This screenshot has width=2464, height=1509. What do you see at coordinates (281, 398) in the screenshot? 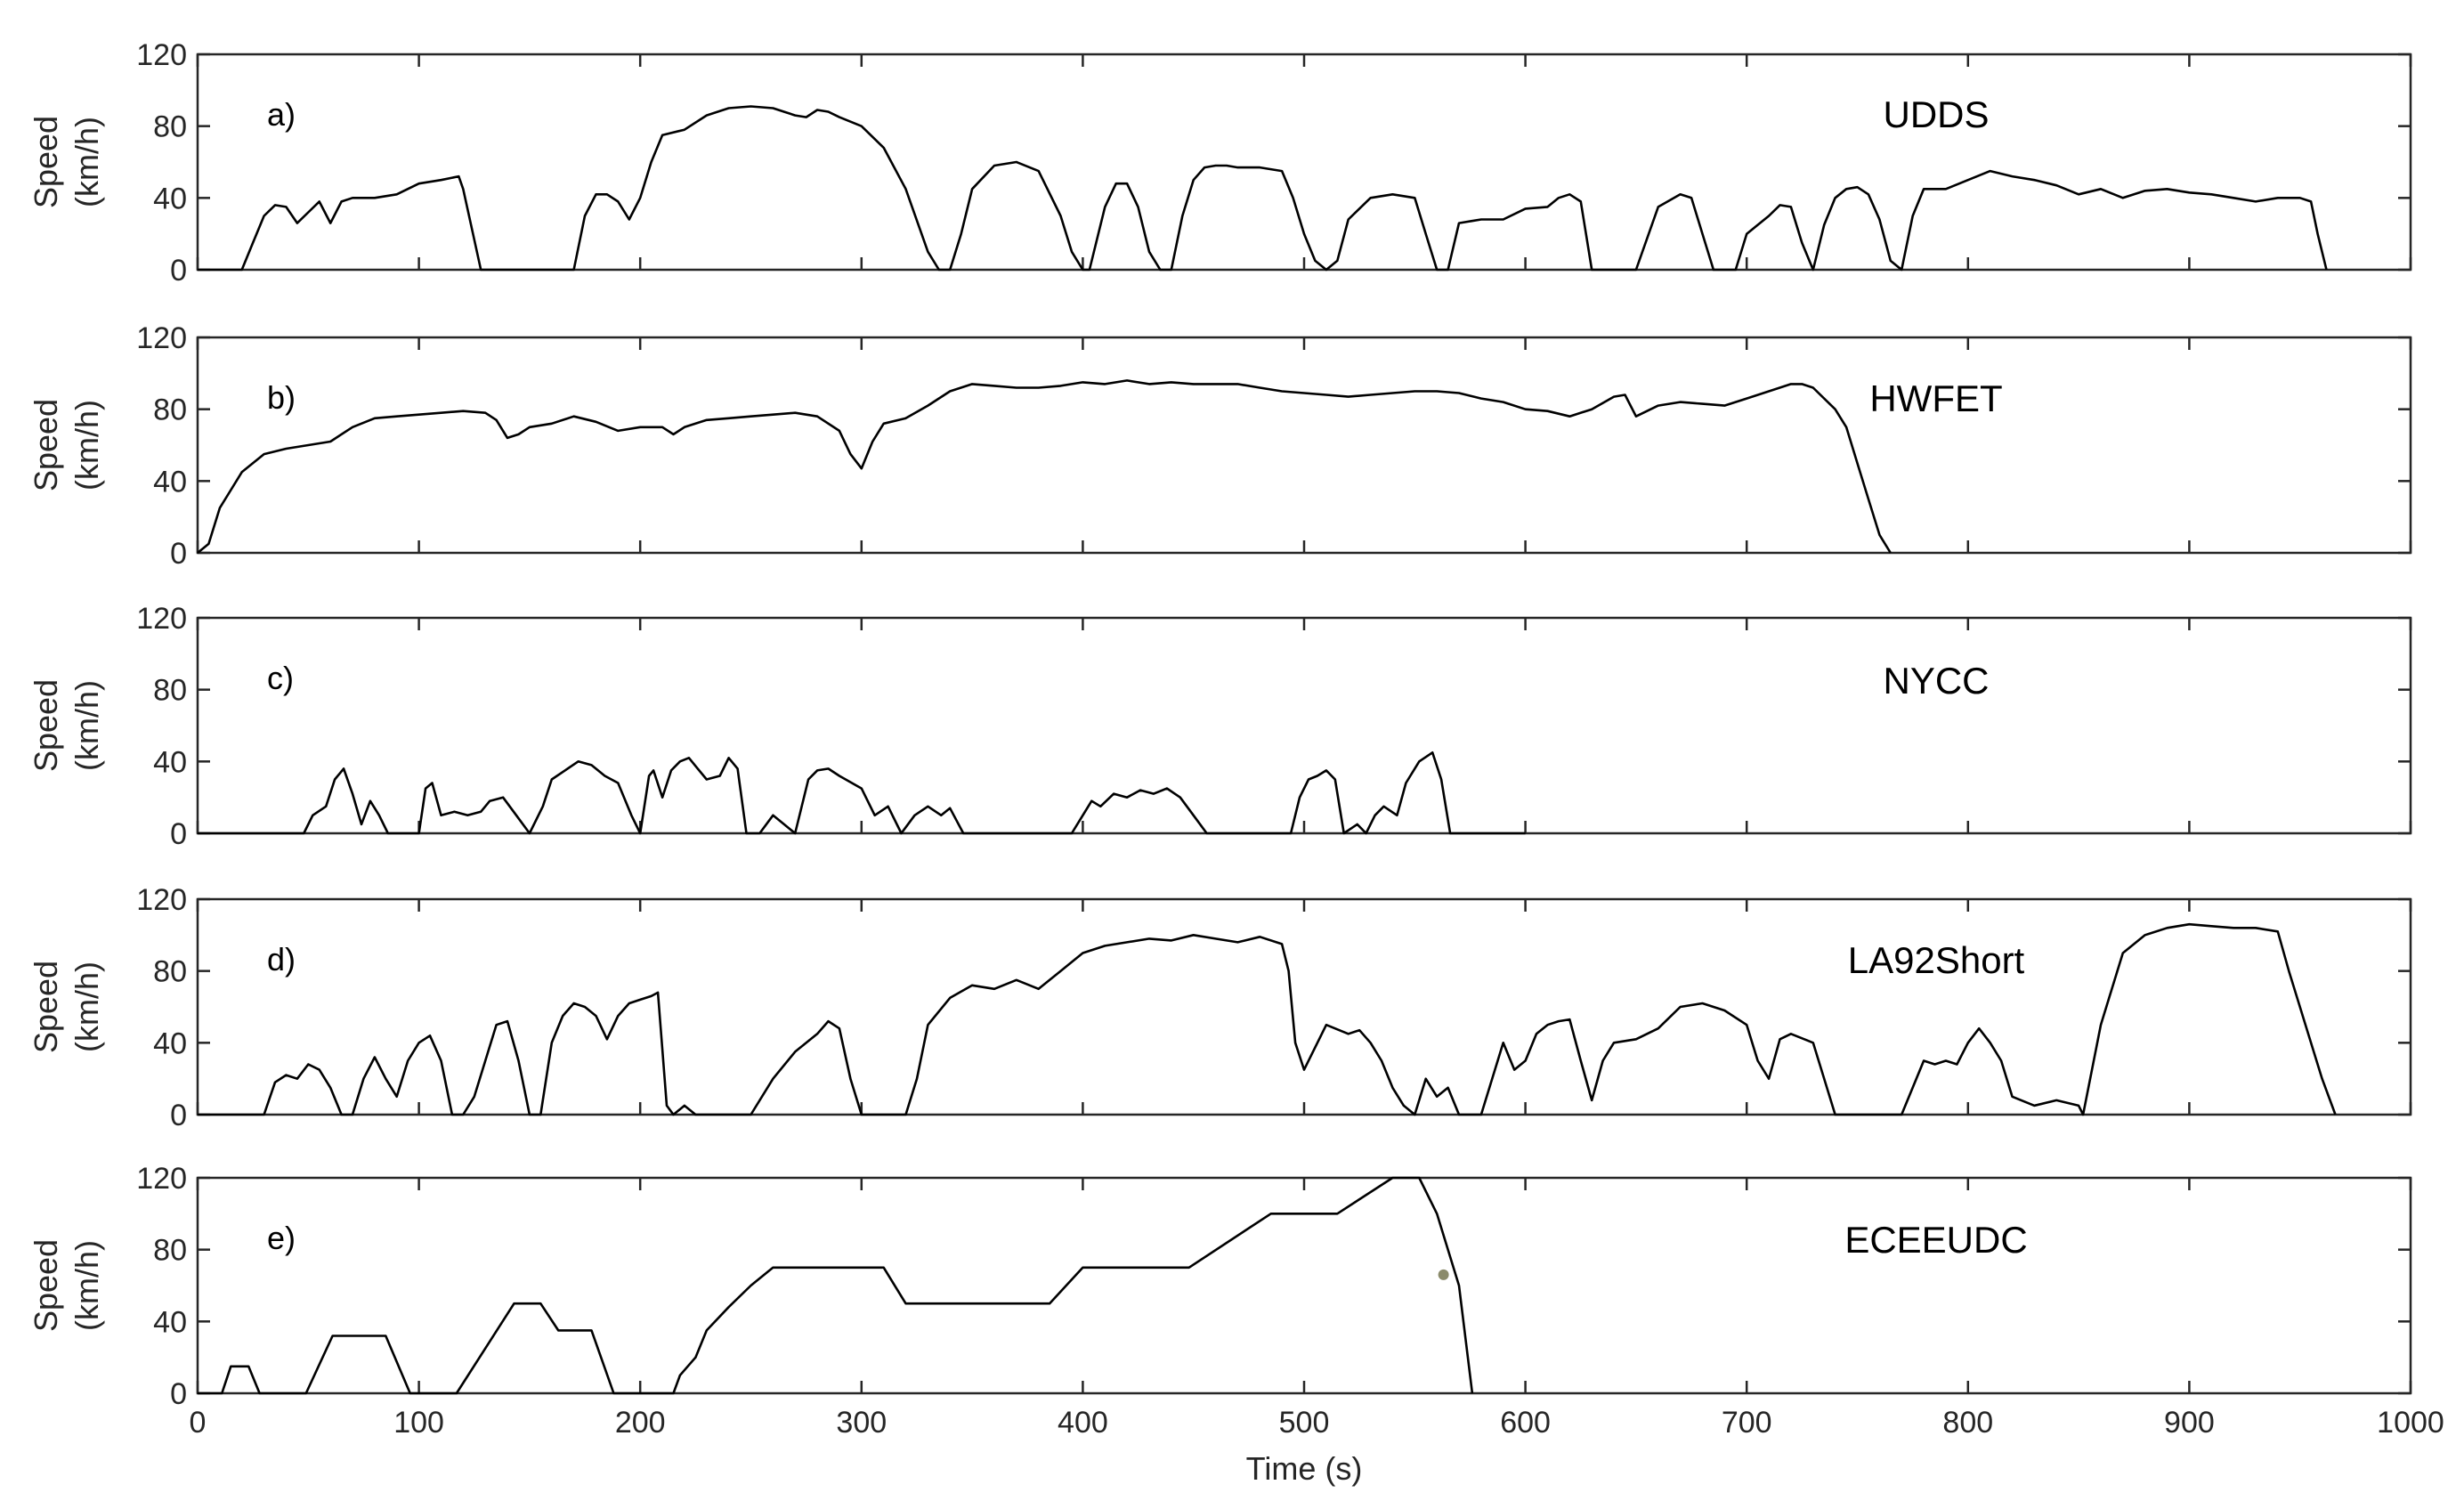
I see `panel-label: b)` at bounding box center [281, 398].